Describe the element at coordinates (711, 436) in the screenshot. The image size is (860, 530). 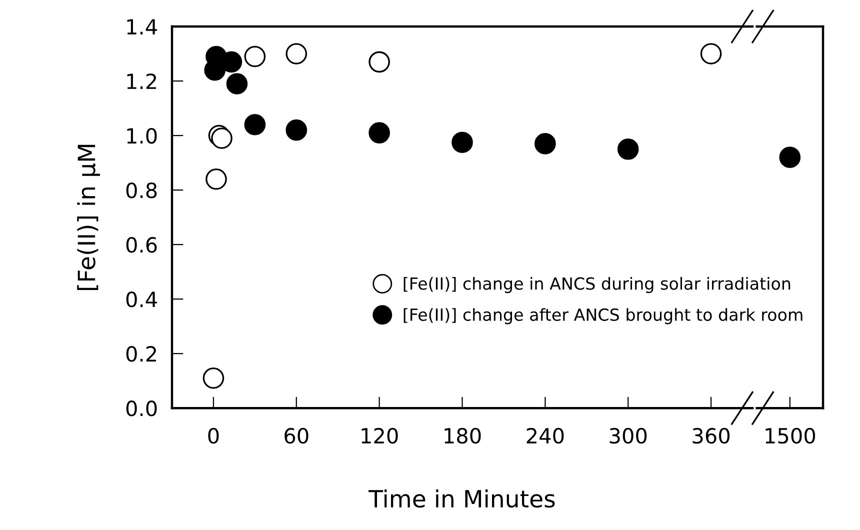
I see `x-tick-label: 360` at that location.